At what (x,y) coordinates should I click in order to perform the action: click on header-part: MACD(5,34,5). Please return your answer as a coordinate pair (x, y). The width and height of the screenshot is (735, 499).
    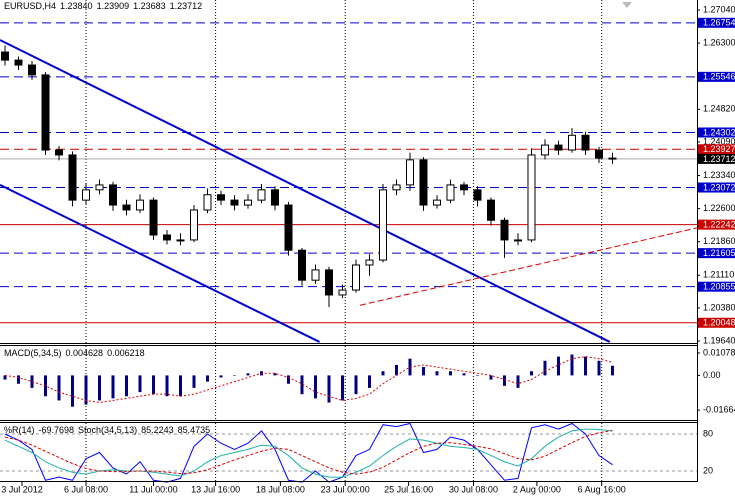
    Looking at the image, I should click on (33, 353).